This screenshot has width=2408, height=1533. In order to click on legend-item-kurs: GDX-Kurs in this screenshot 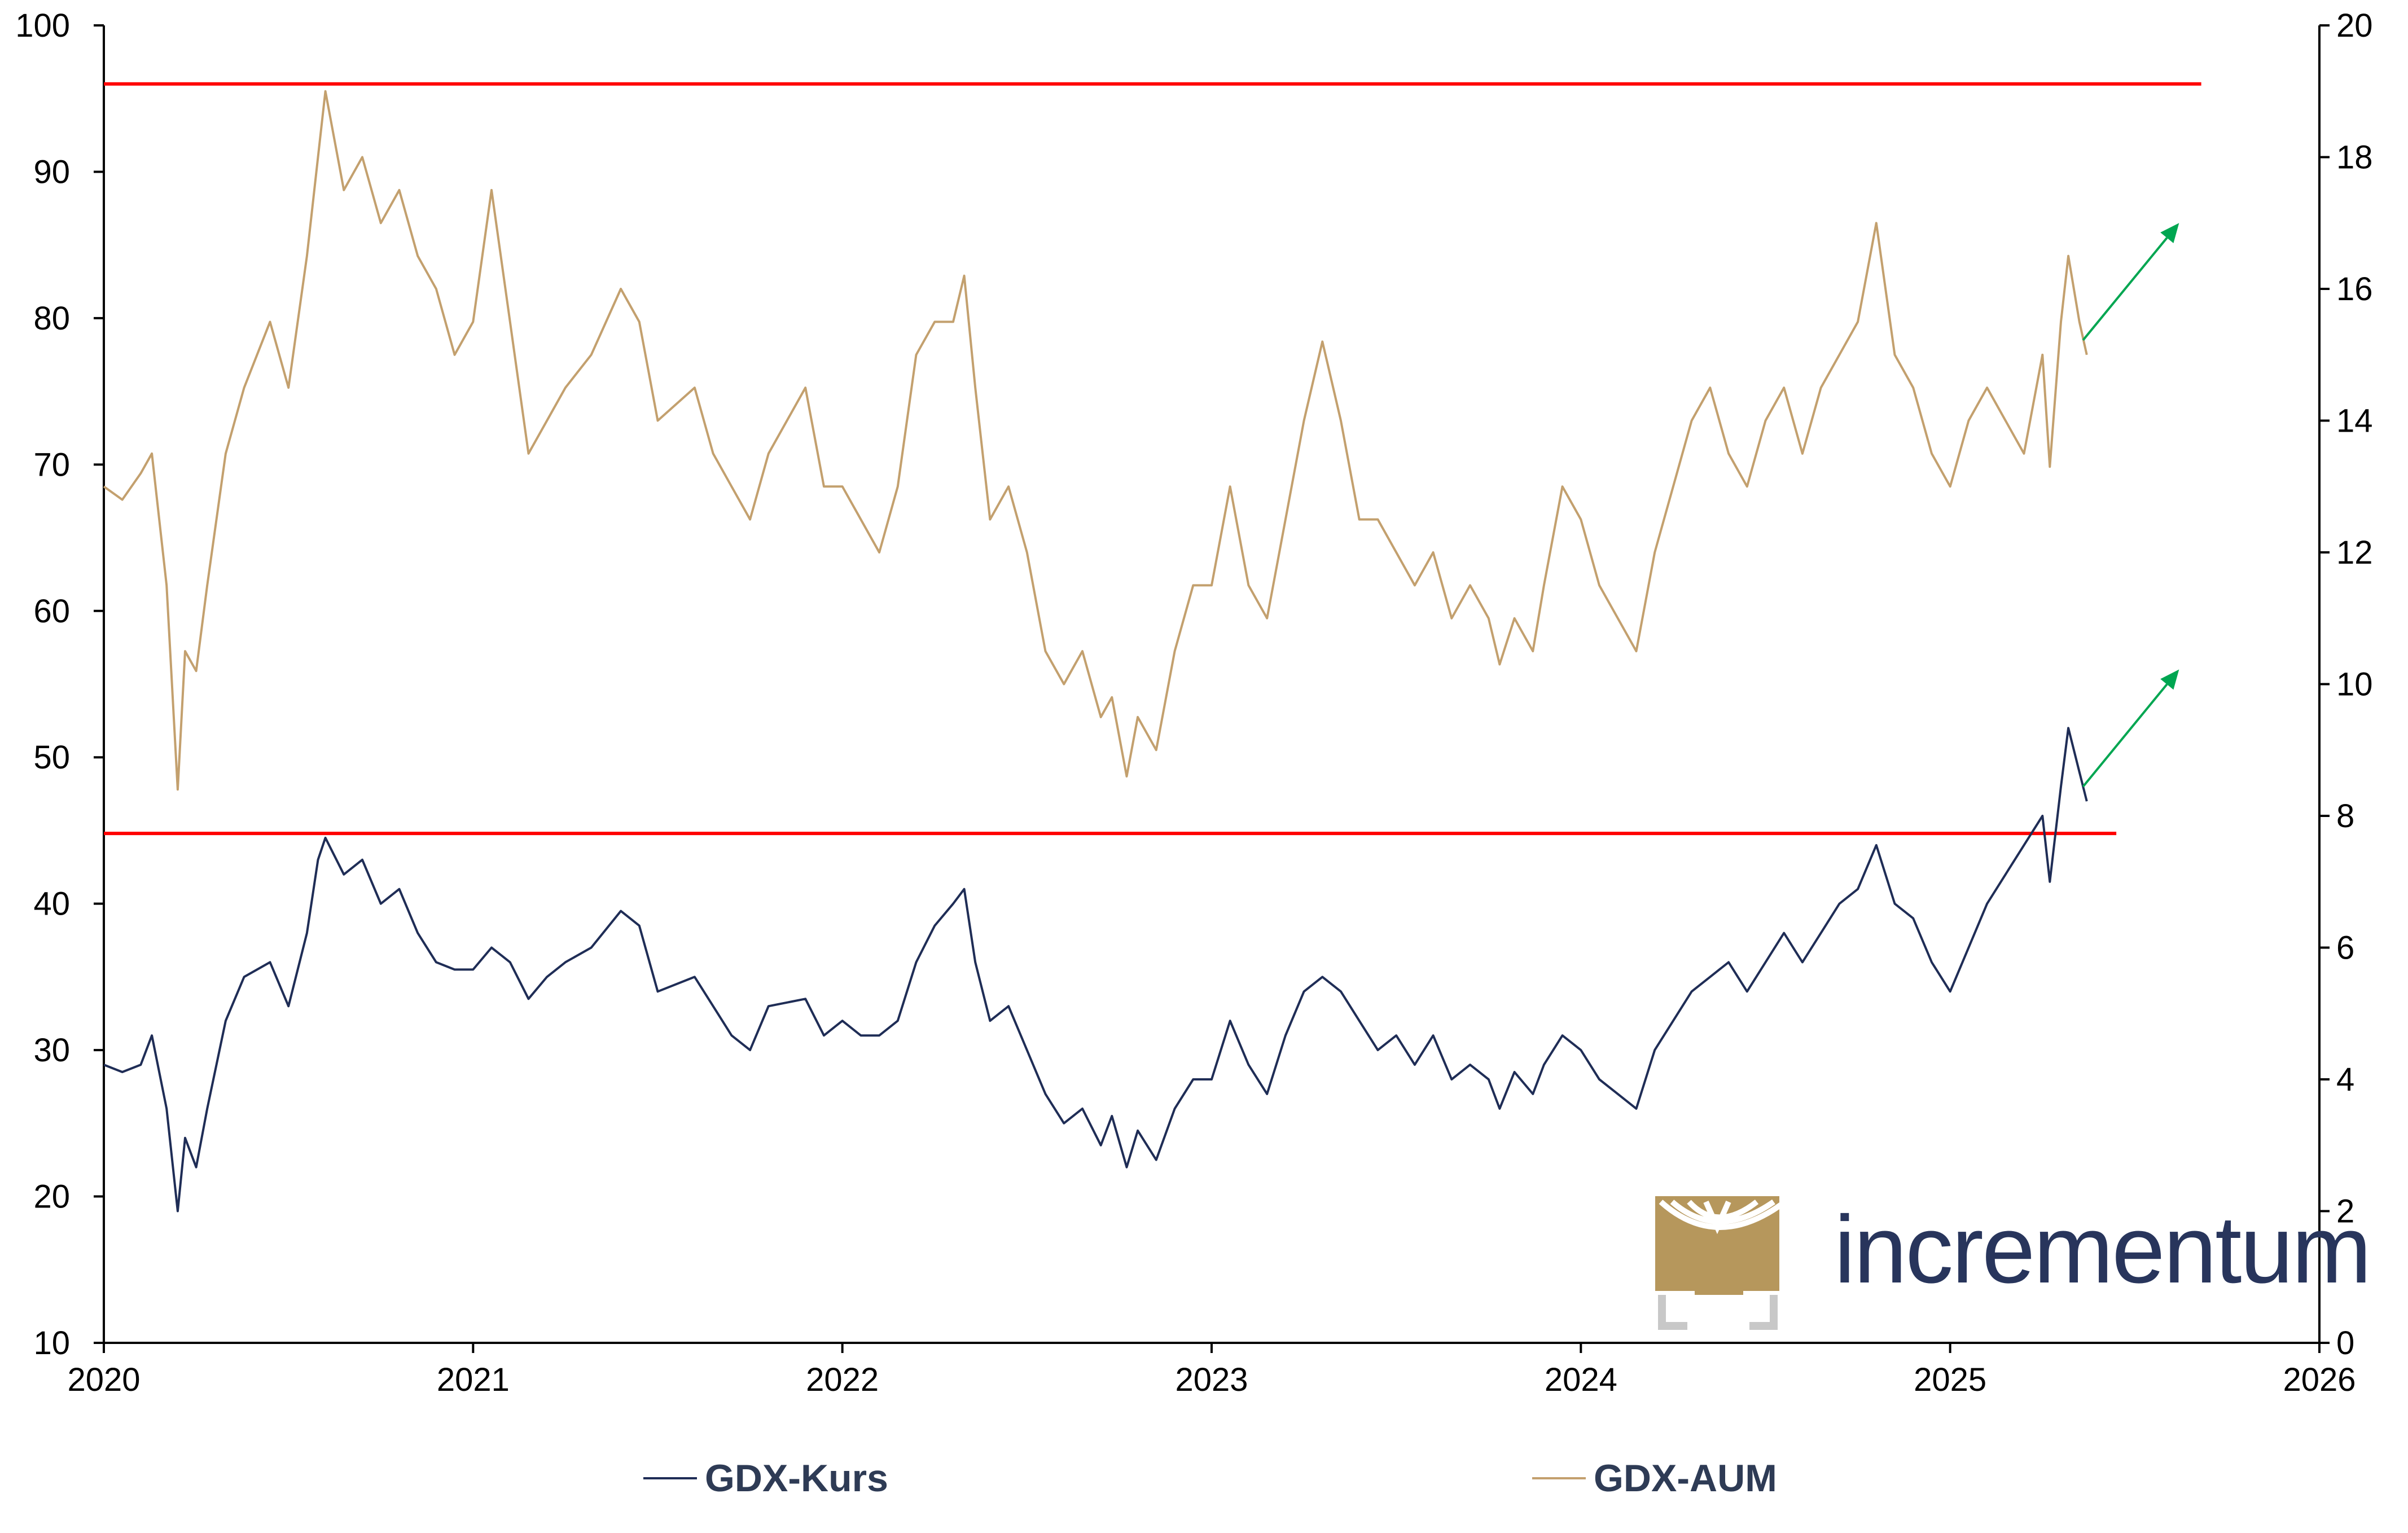, I will do `click(766, 1478)`.